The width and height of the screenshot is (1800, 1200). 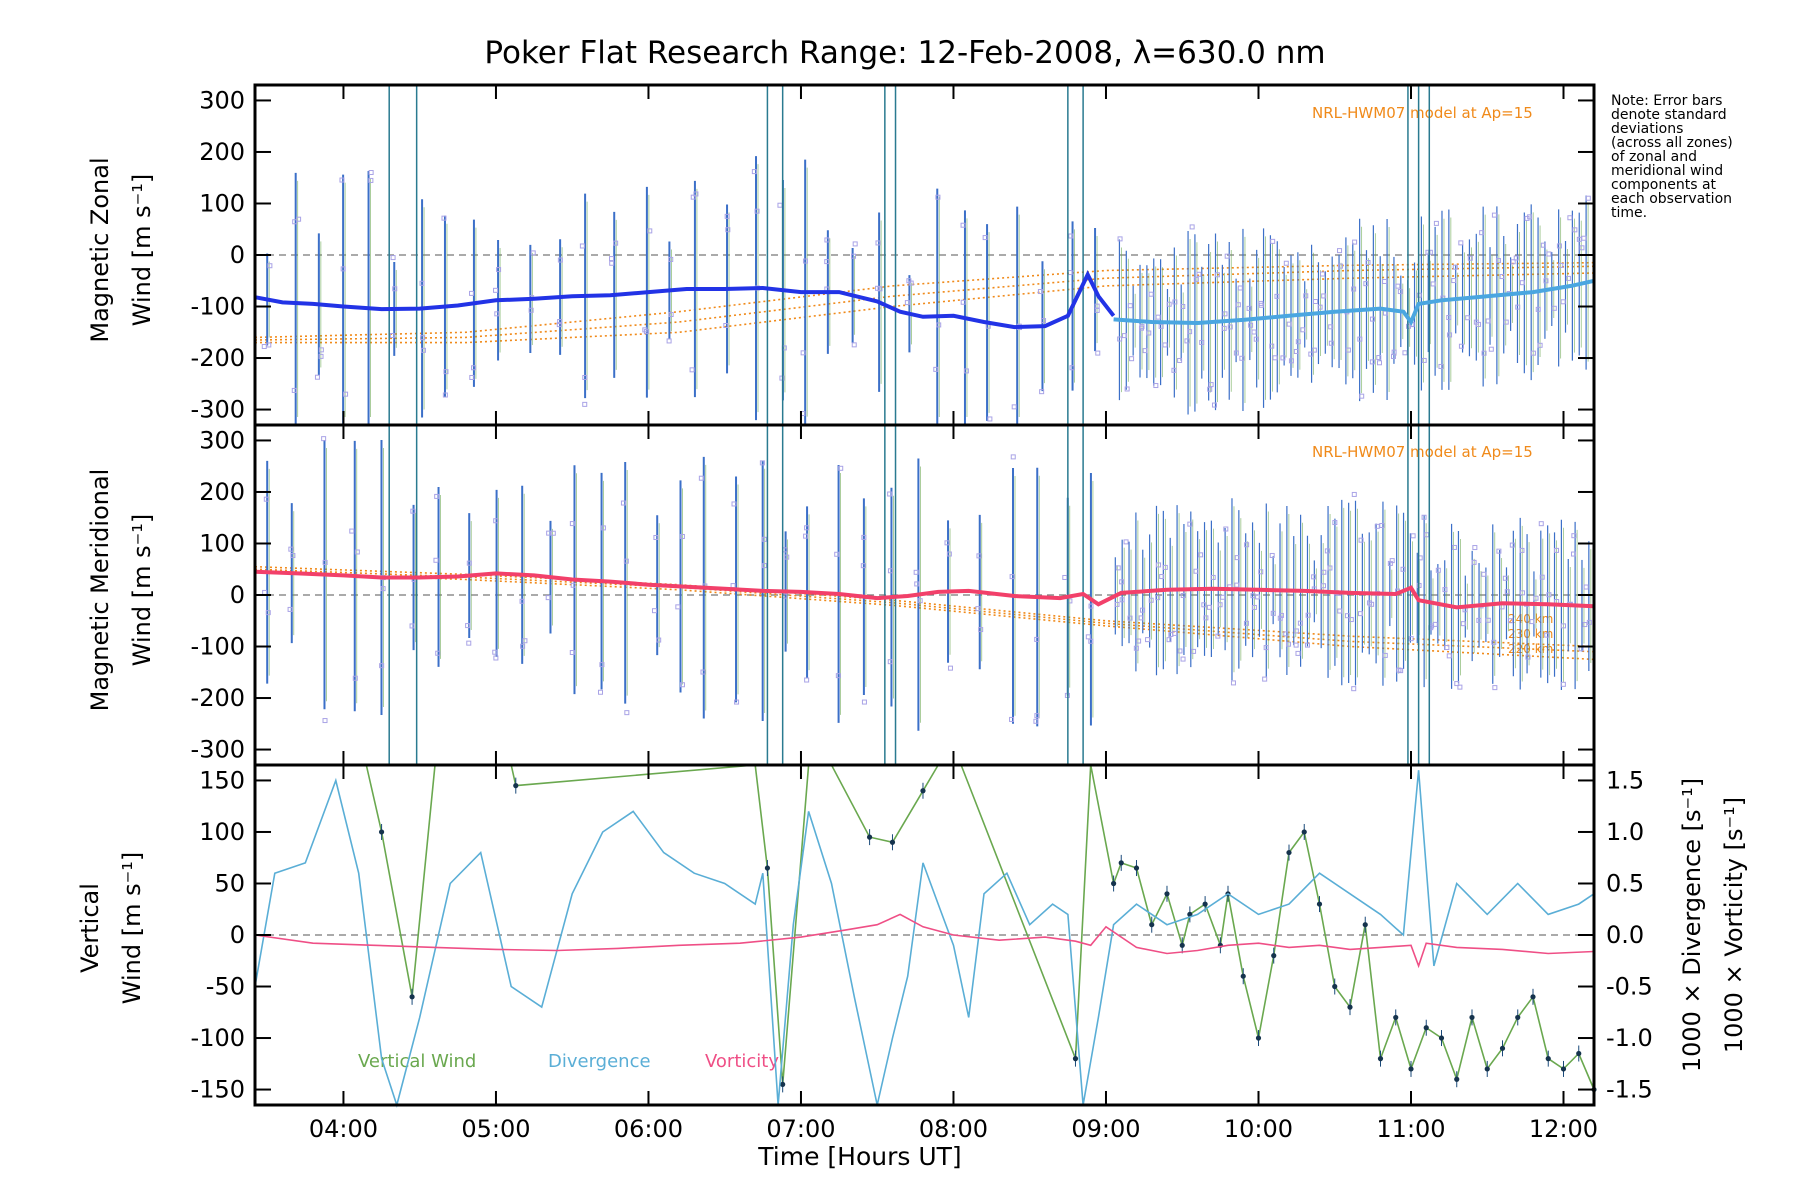 I want to click on xtick-label: 08:00, so click(x=953, y=1129).